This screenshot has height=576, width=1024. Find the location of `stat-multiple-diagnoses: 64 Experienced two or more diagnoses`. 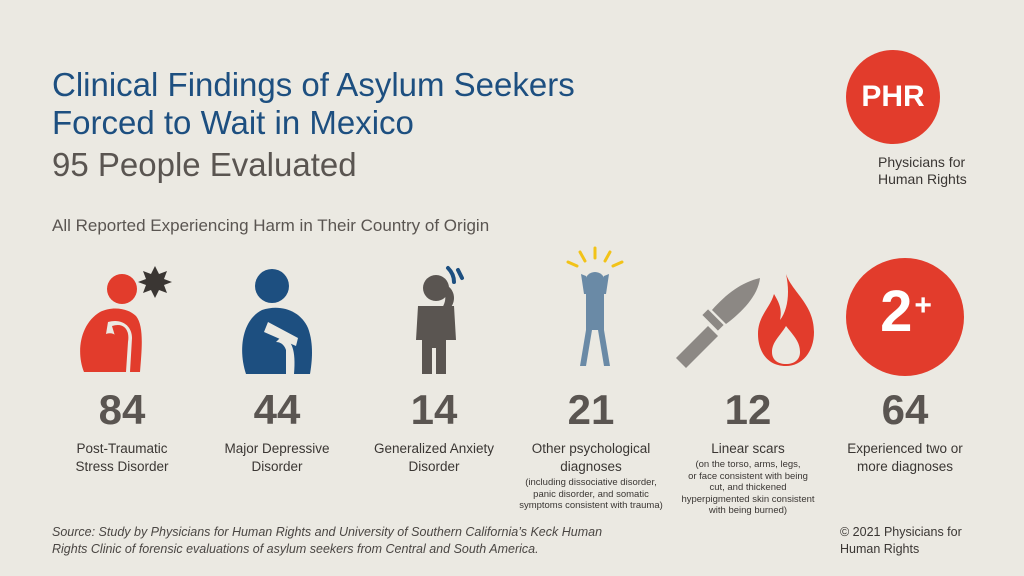

stat-multiple-diagnoses: 64 Experienced two or more diagnoses is located at coordinates (905, 432).